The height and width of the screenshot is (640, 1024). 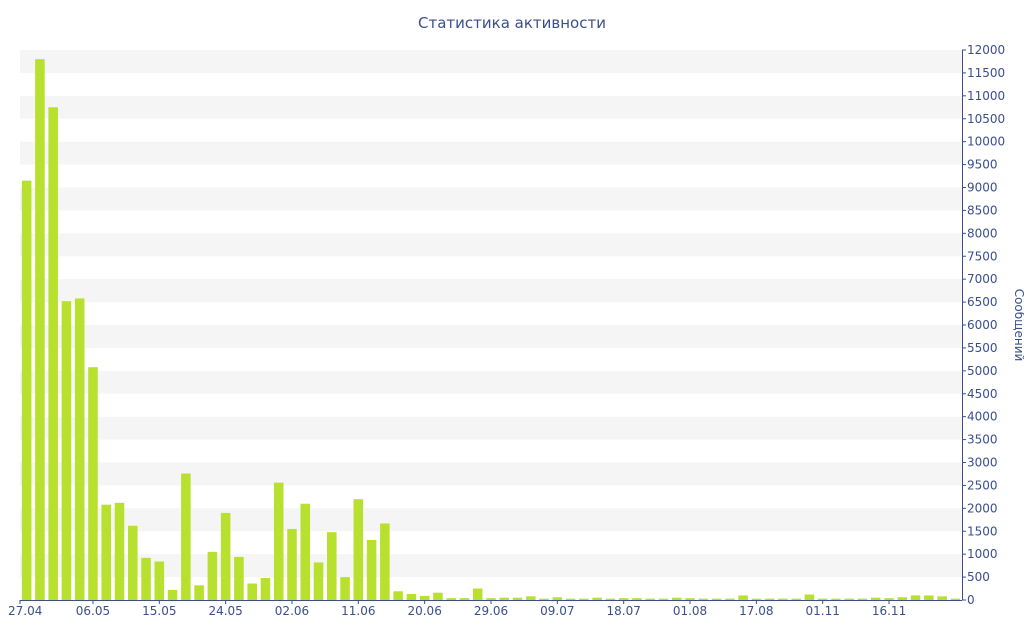 I want to click on x-tick-label: 27.04, so click(x=25, y=611).